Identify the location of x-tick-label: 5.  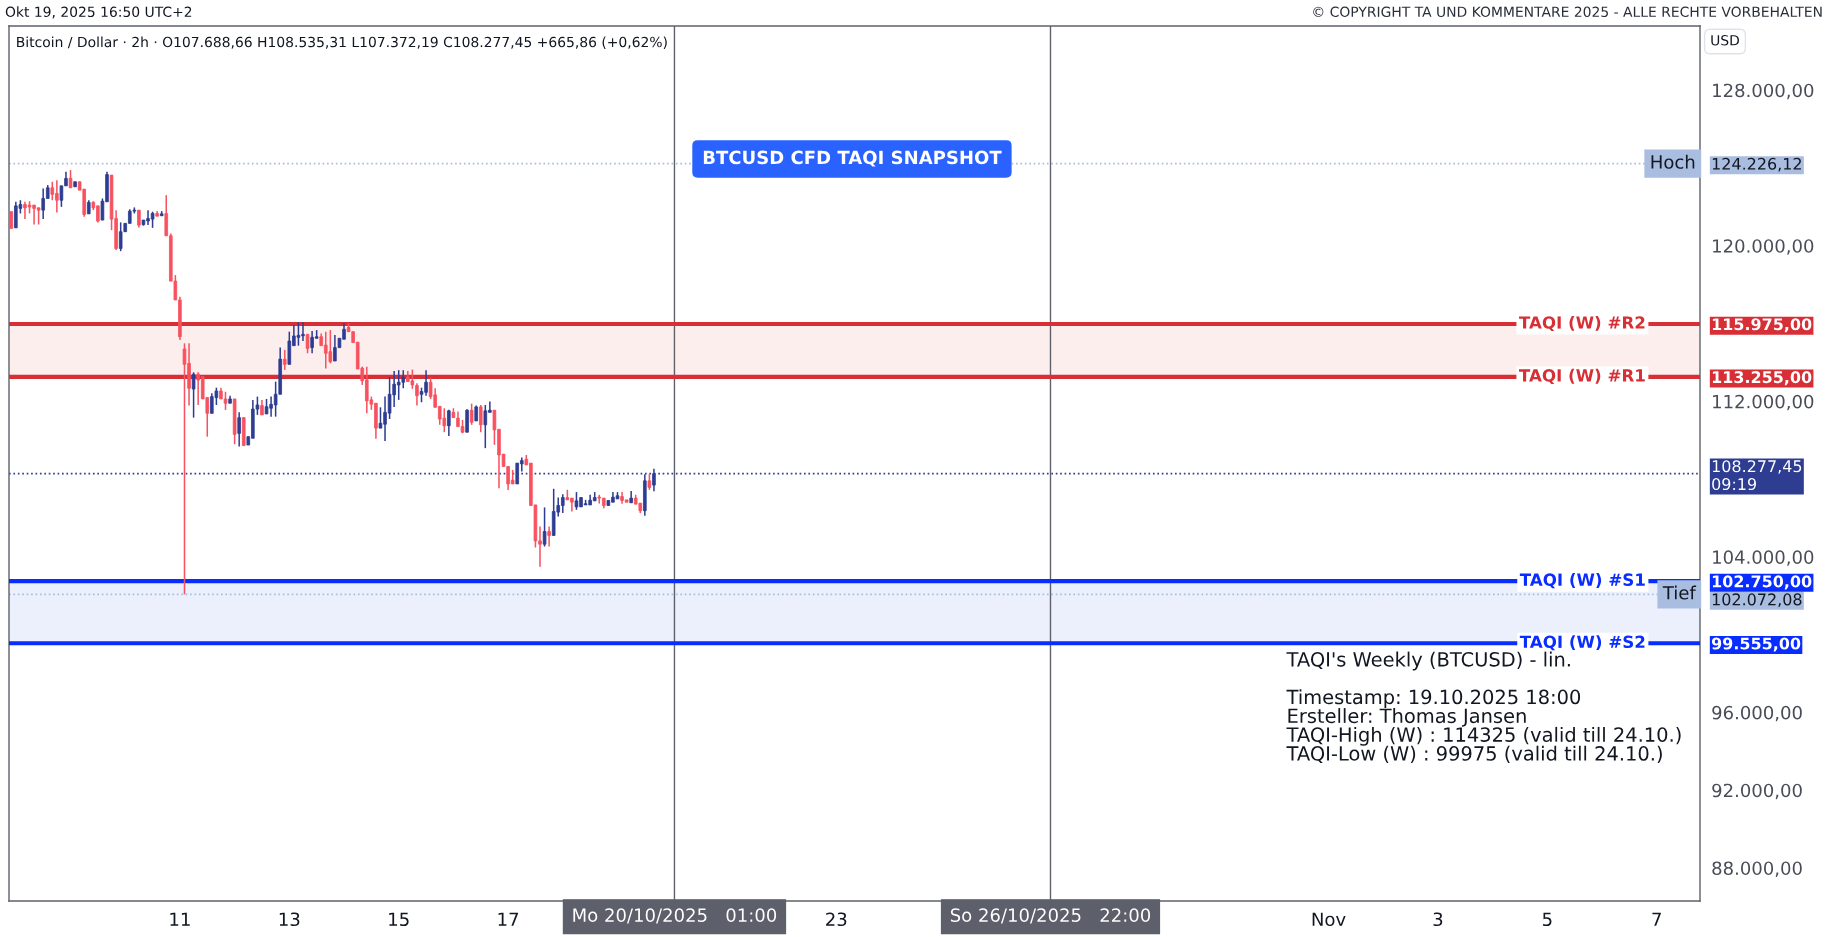
(1547, 919).